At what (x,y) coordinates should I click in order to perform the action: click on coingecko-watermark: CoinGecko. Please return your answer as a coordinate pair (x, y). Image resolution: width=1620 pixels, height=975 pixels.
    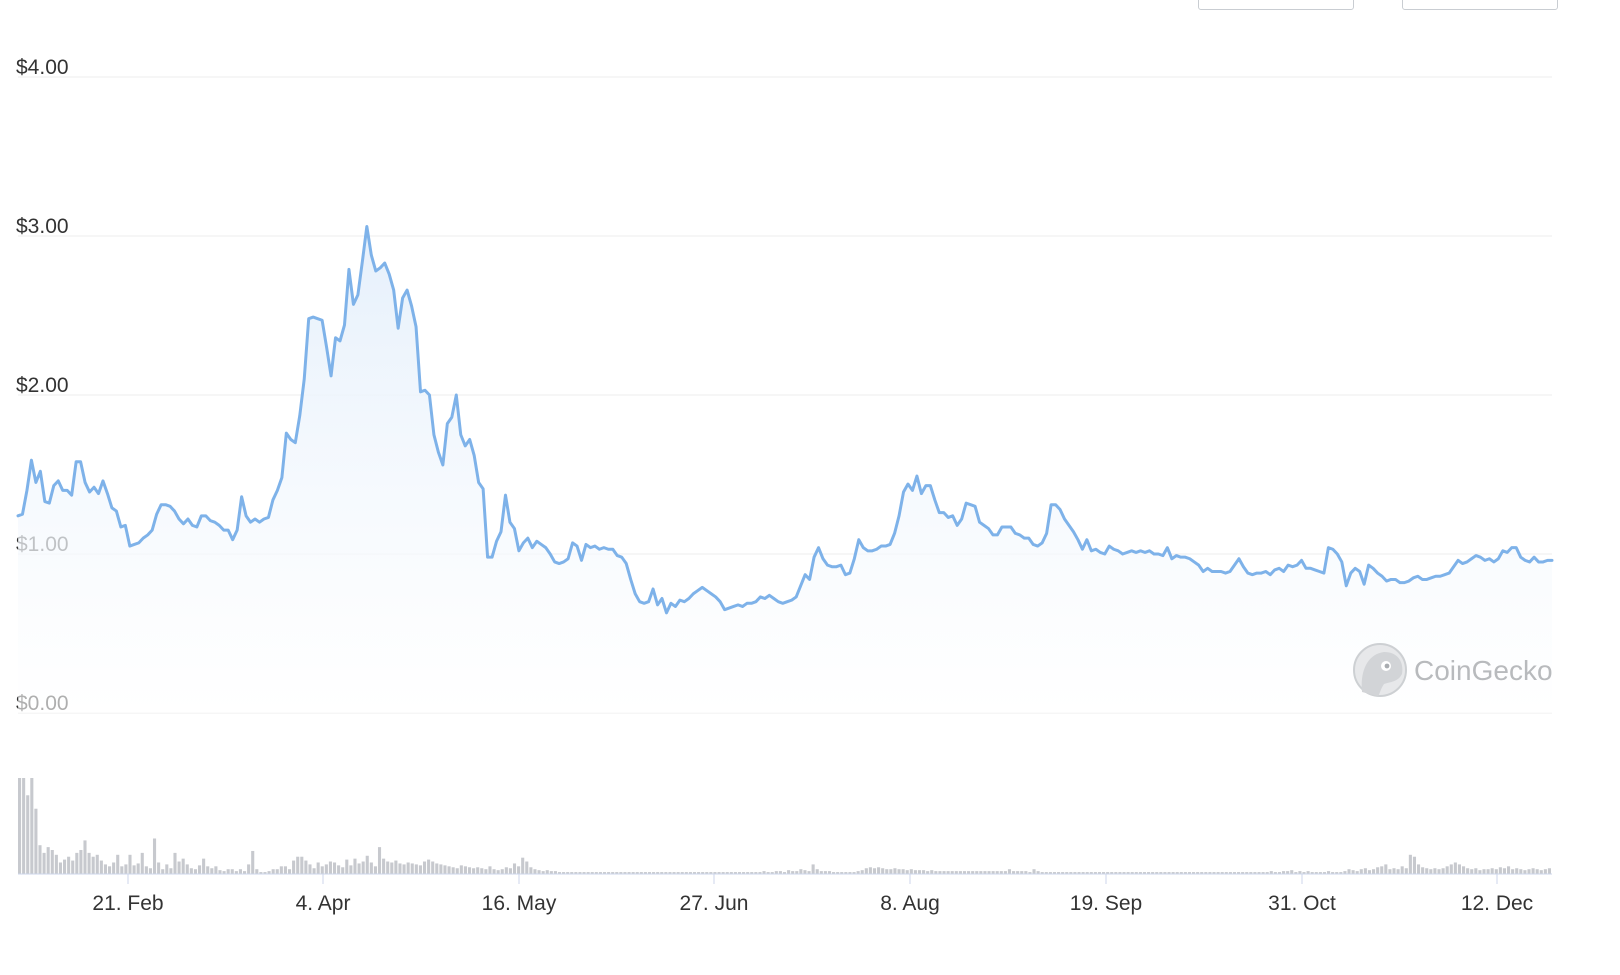
    Looking at the image, I should click on (1453, 670).